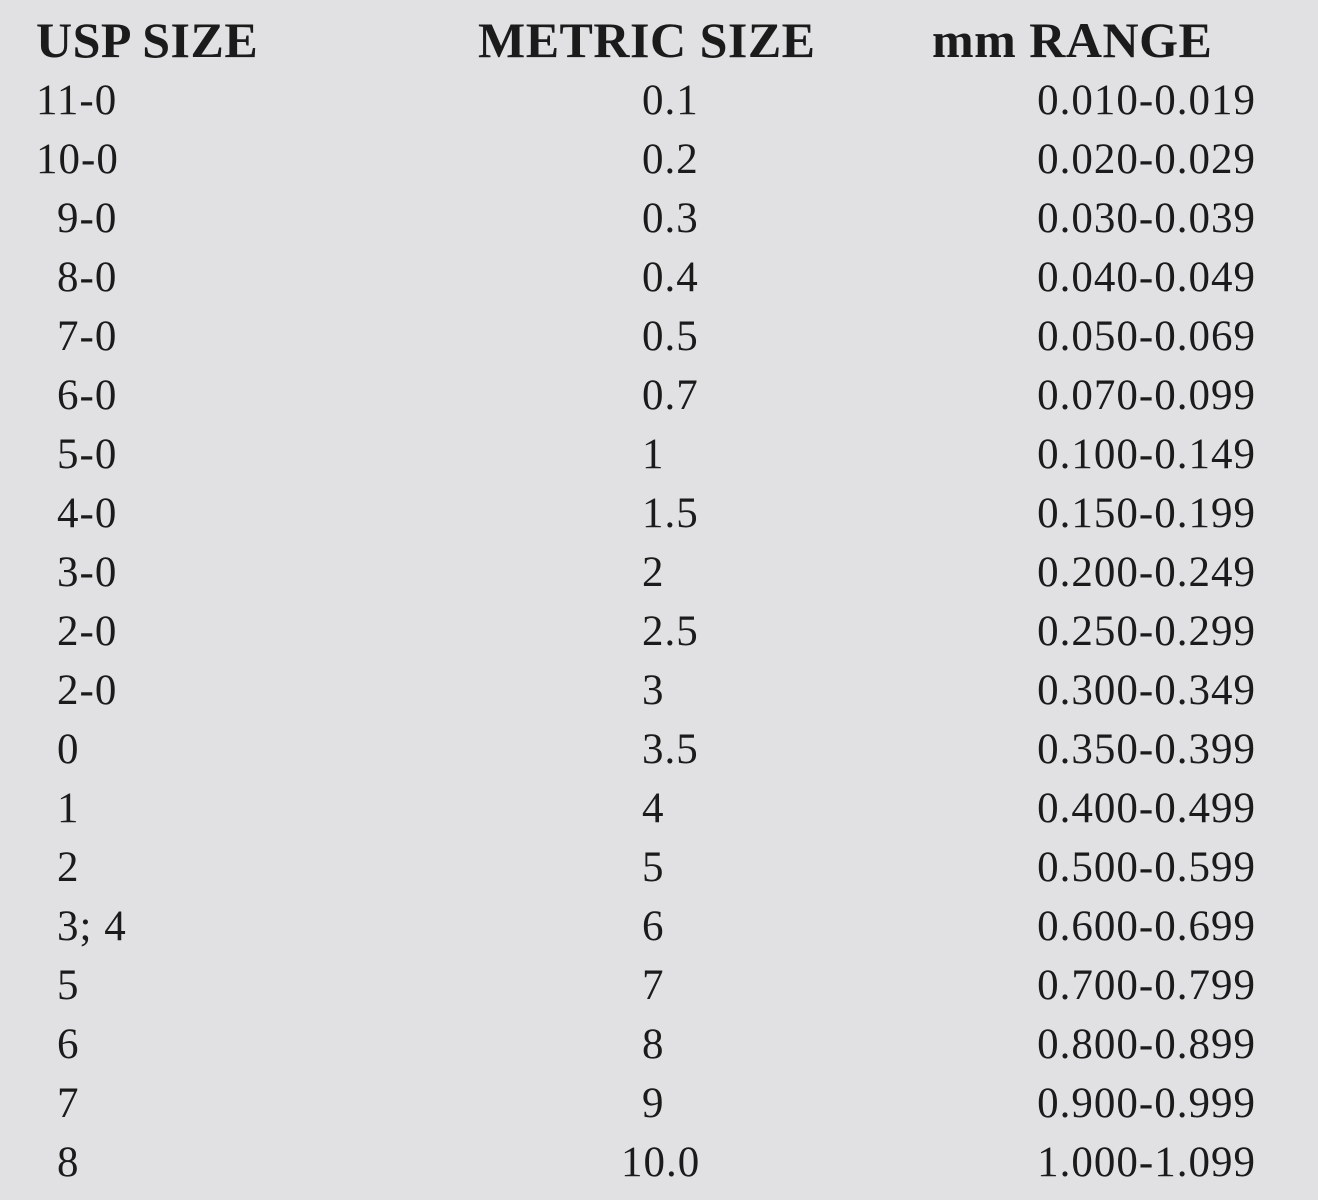  I want to click on cell-mm-range: 0.010-0.019, so click(1146, 100).